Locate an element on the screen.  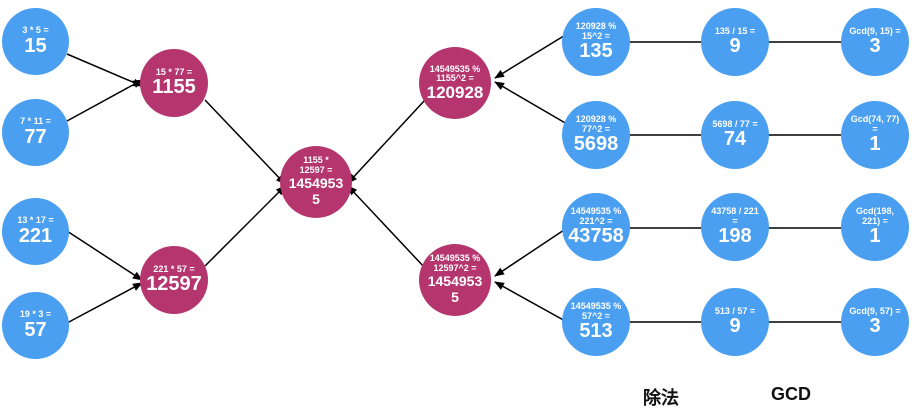
node-221x57: 221 * 57 = 12597 is located at coordinates (174, 280).